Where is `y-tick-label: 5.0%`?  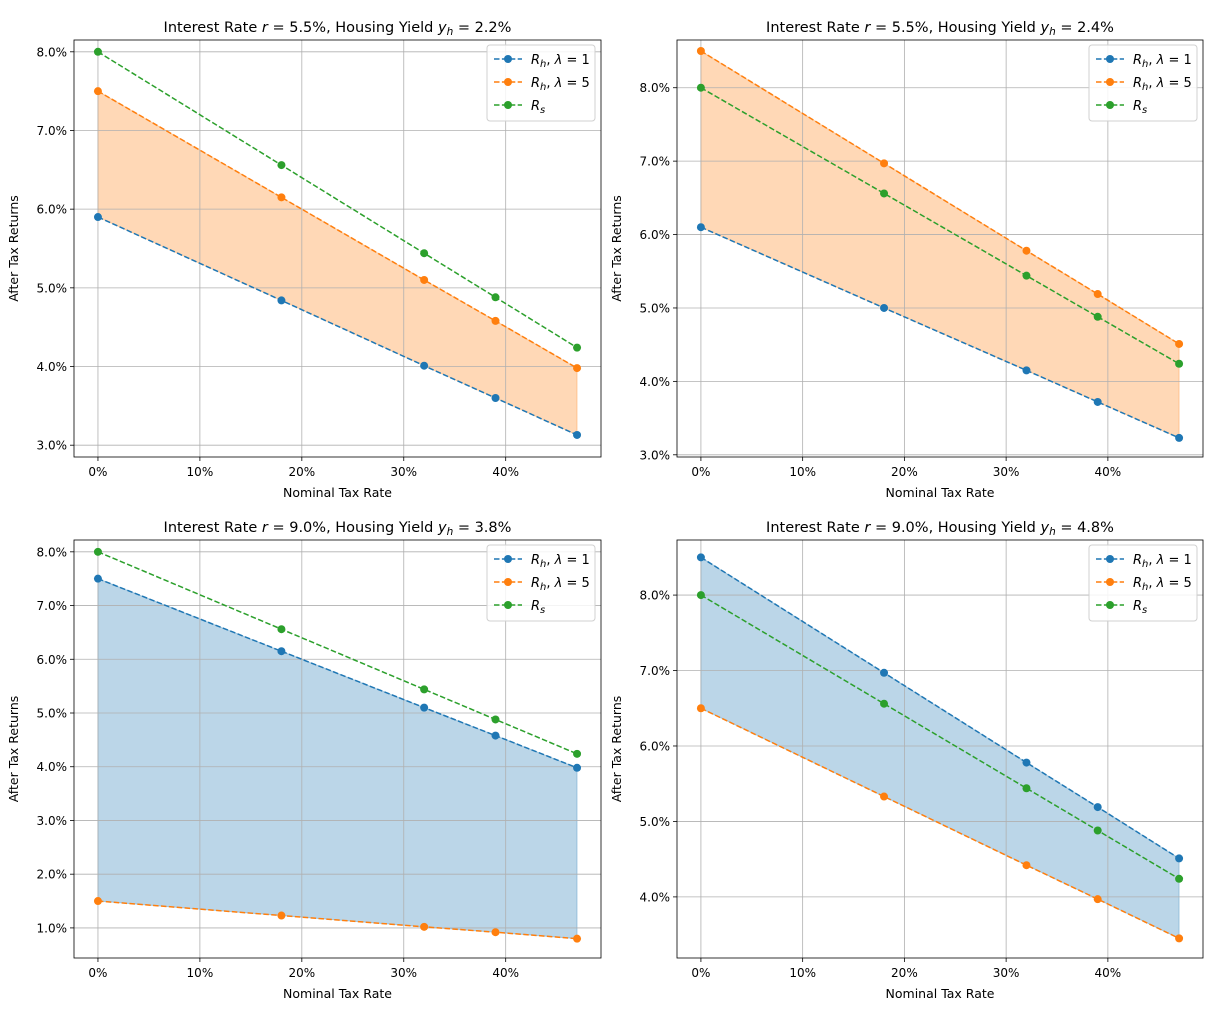 y-tick-label: 5.0% is located at coordinates (655, 308).